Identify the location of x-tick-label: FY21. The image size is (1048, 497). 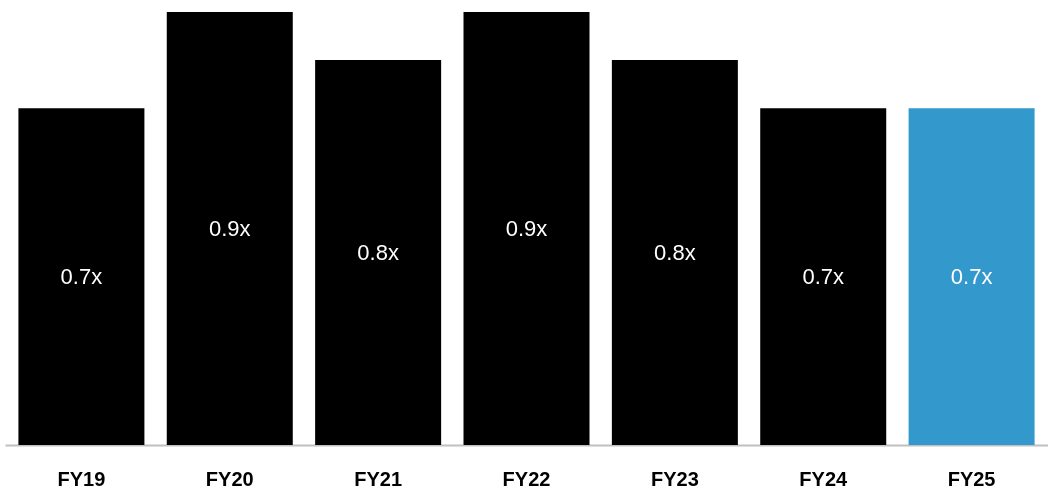
(378, 478).